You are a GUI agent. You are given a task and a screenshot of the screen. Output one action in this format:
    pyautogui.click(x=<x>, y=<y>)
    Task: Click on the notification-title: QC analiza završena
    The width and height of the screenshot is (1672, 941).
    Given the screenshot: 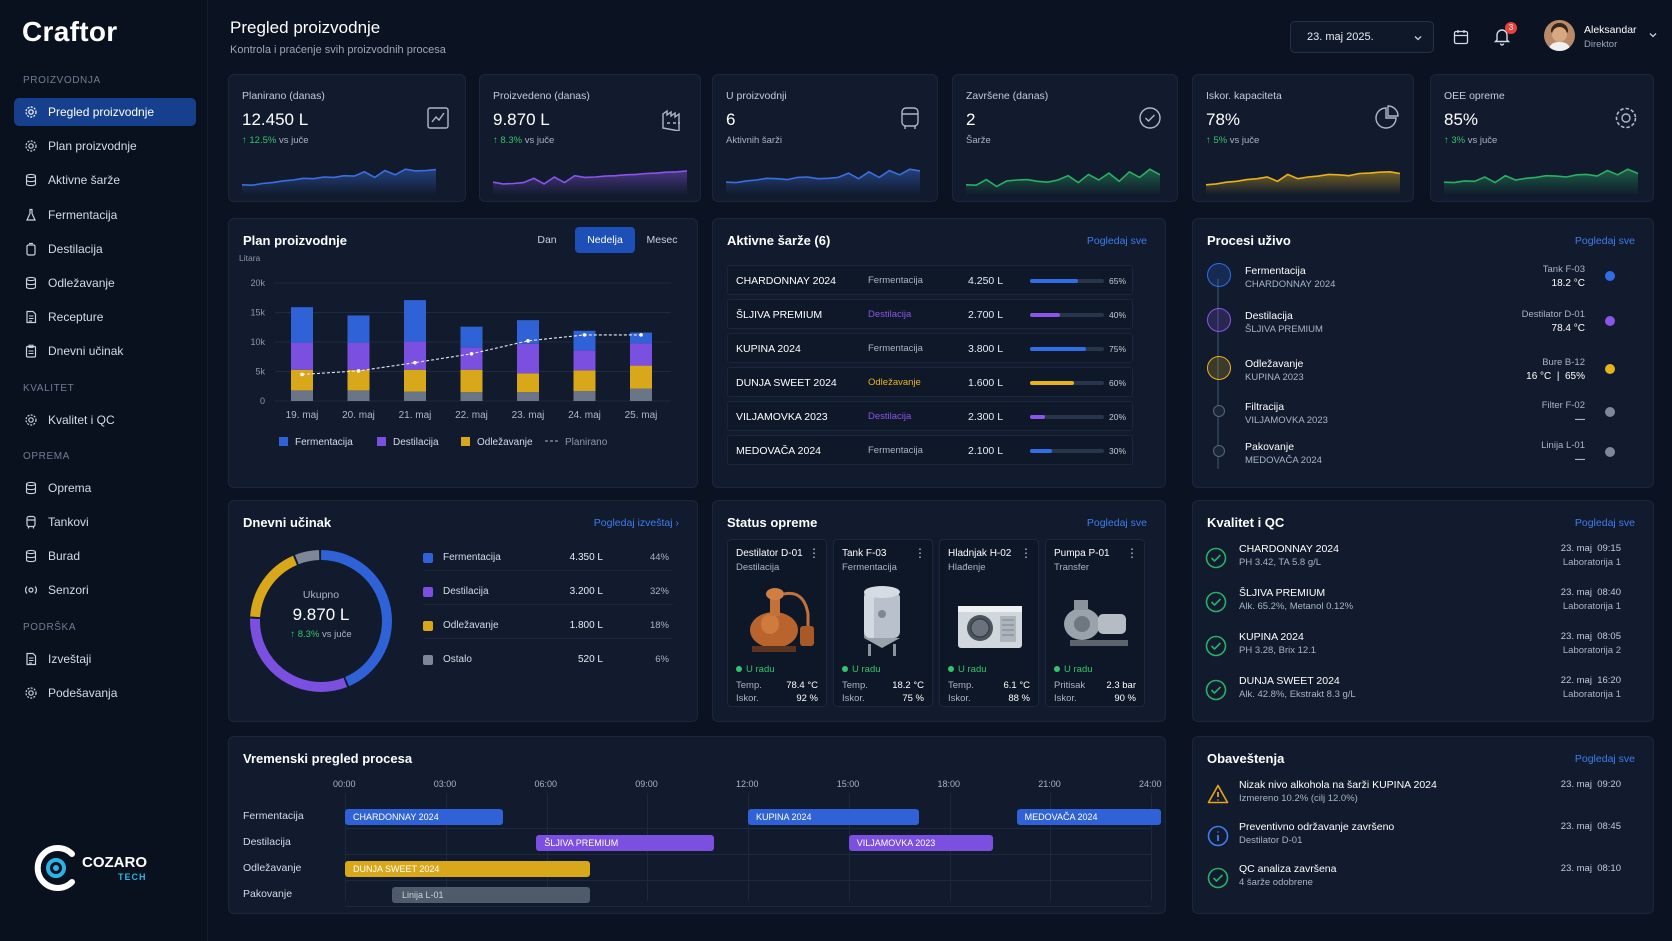 What is the action you would take?
    pyautogui.click(x=1288, y=869)
    